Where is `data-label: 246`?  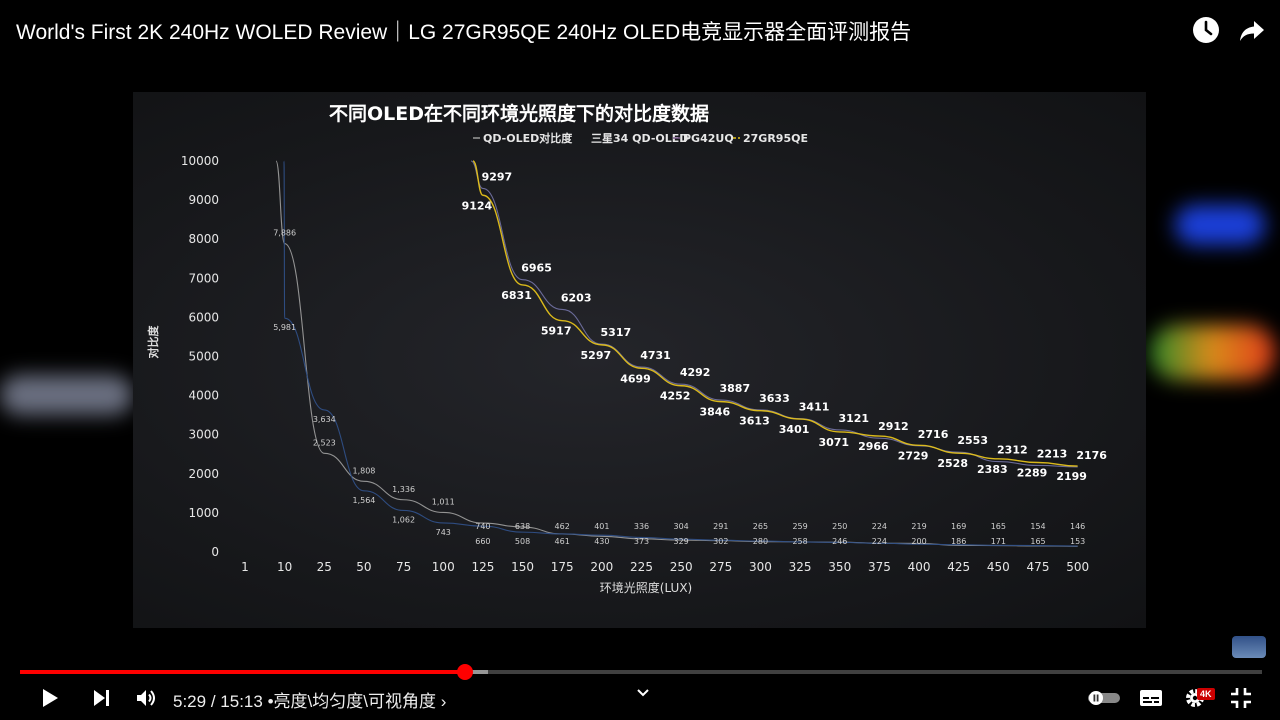
data-label: 246 is located at coordinates (839, 541).